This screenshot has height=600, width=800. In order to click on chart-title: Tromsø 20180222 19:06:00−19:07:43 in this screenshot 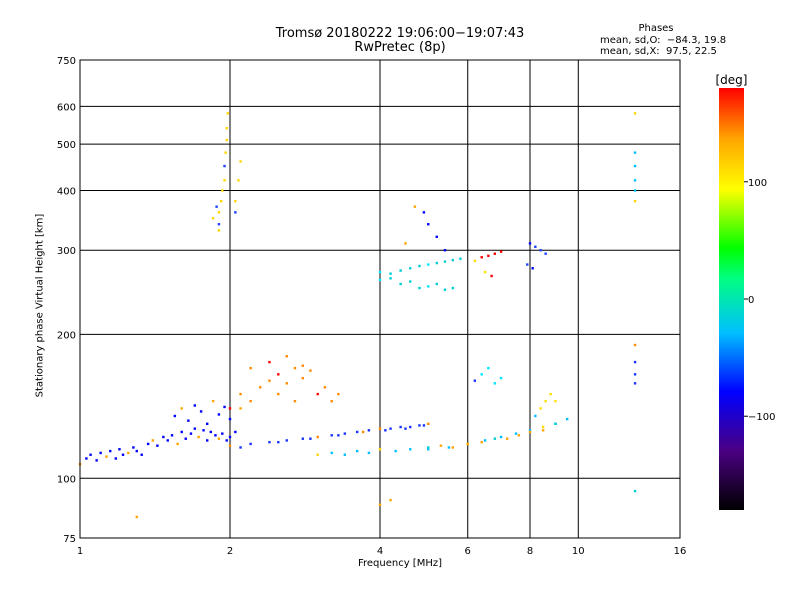, I will do `click(400, 33)`.